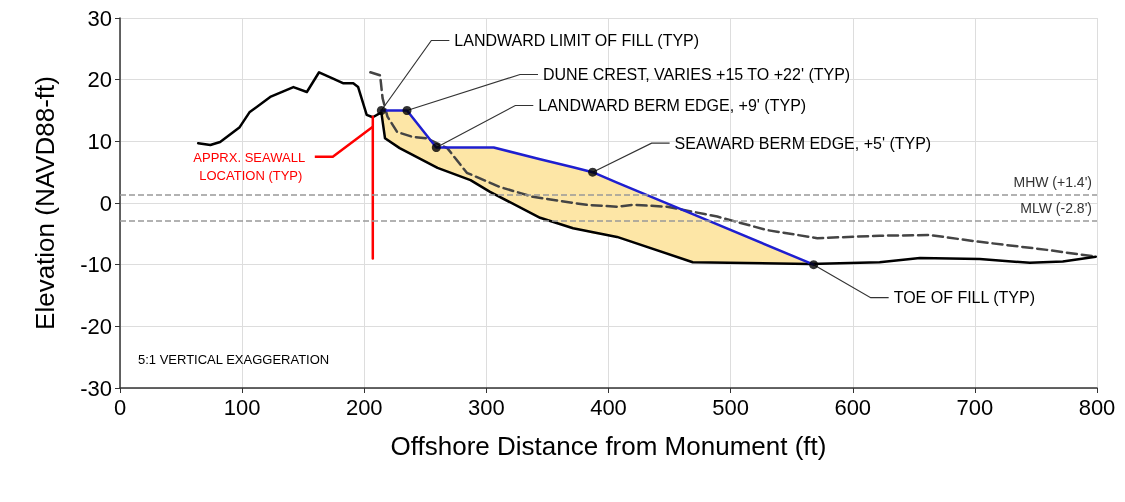  I want to click on x-tick-label: 400, so click(608, 407).